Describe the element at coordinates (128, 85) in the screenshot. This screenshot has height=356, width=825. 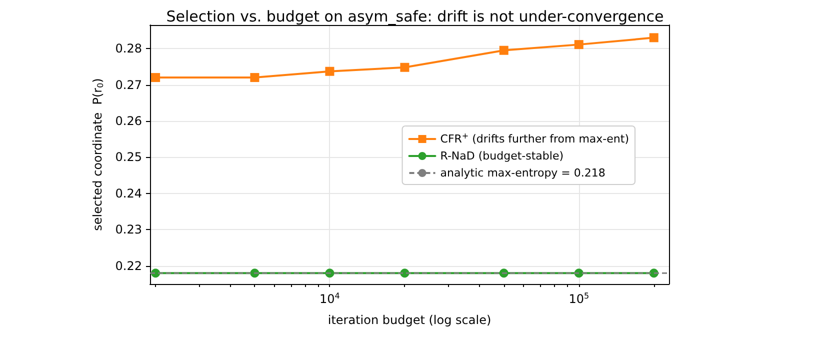
I see `y-tick-label: 0.27` at that location.